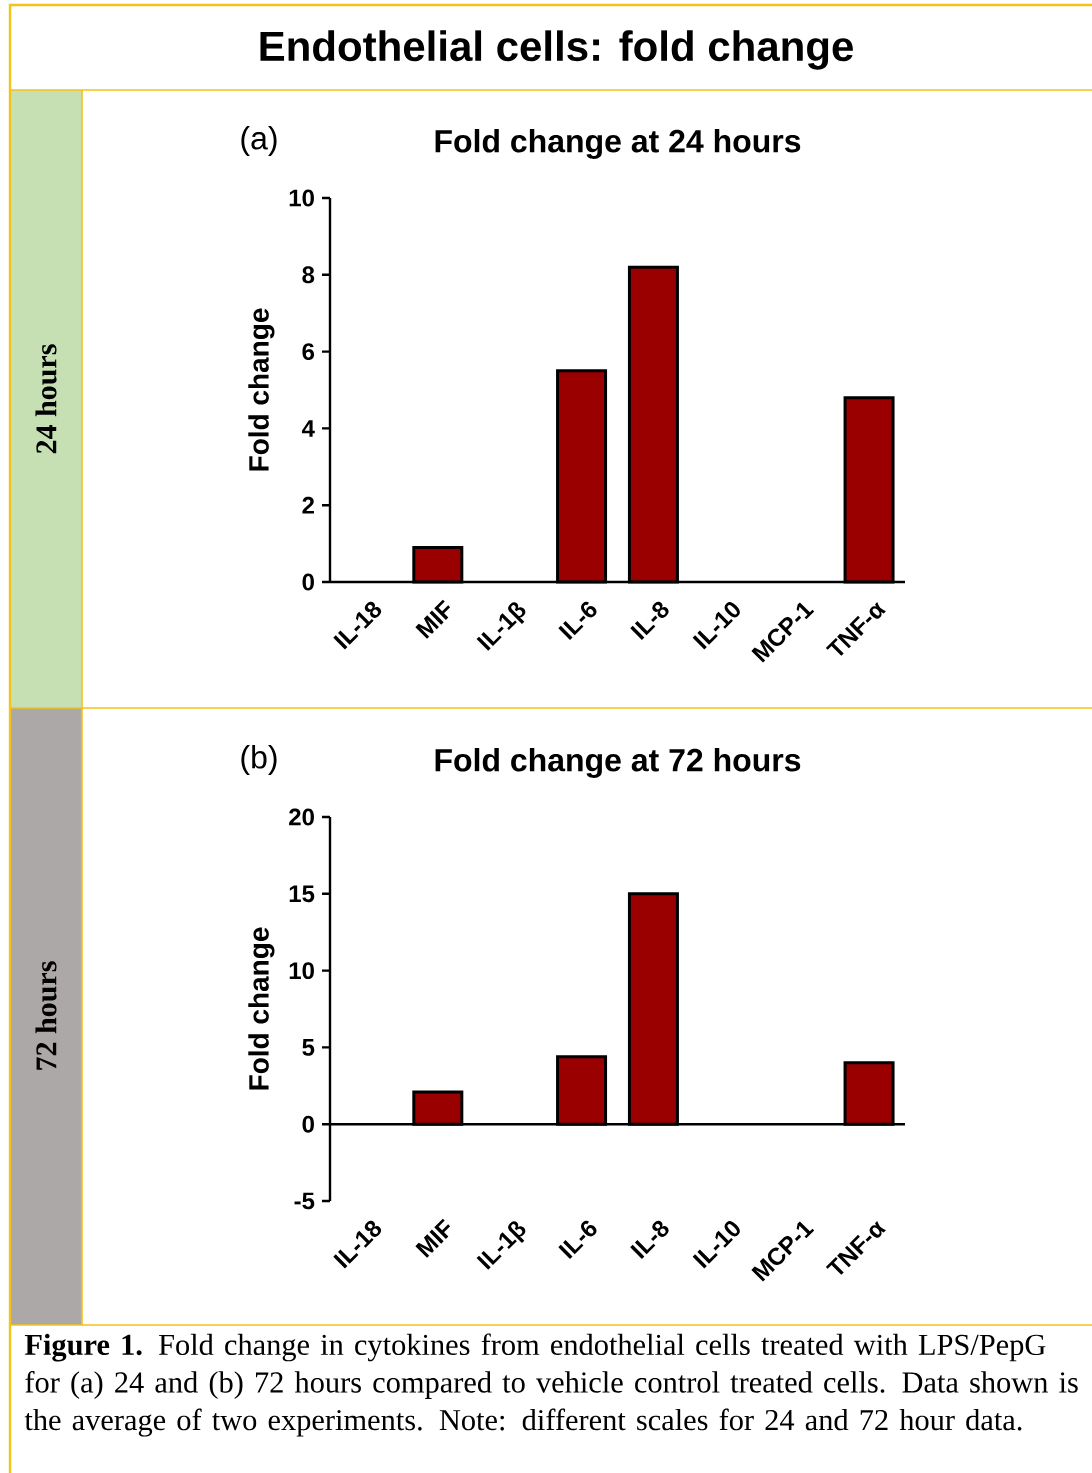 This screenshot has height=1473, width=1092. I want to click on y-tick-label: 2, so click(308, 505).